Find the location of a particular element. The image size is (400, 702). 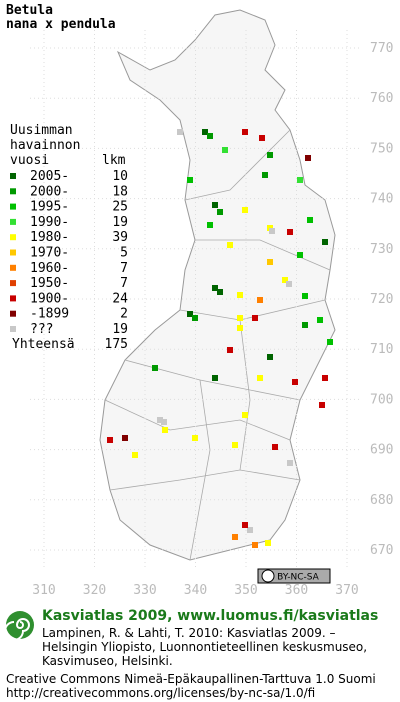

total-count: 175 is located at coordinates (116, 344).